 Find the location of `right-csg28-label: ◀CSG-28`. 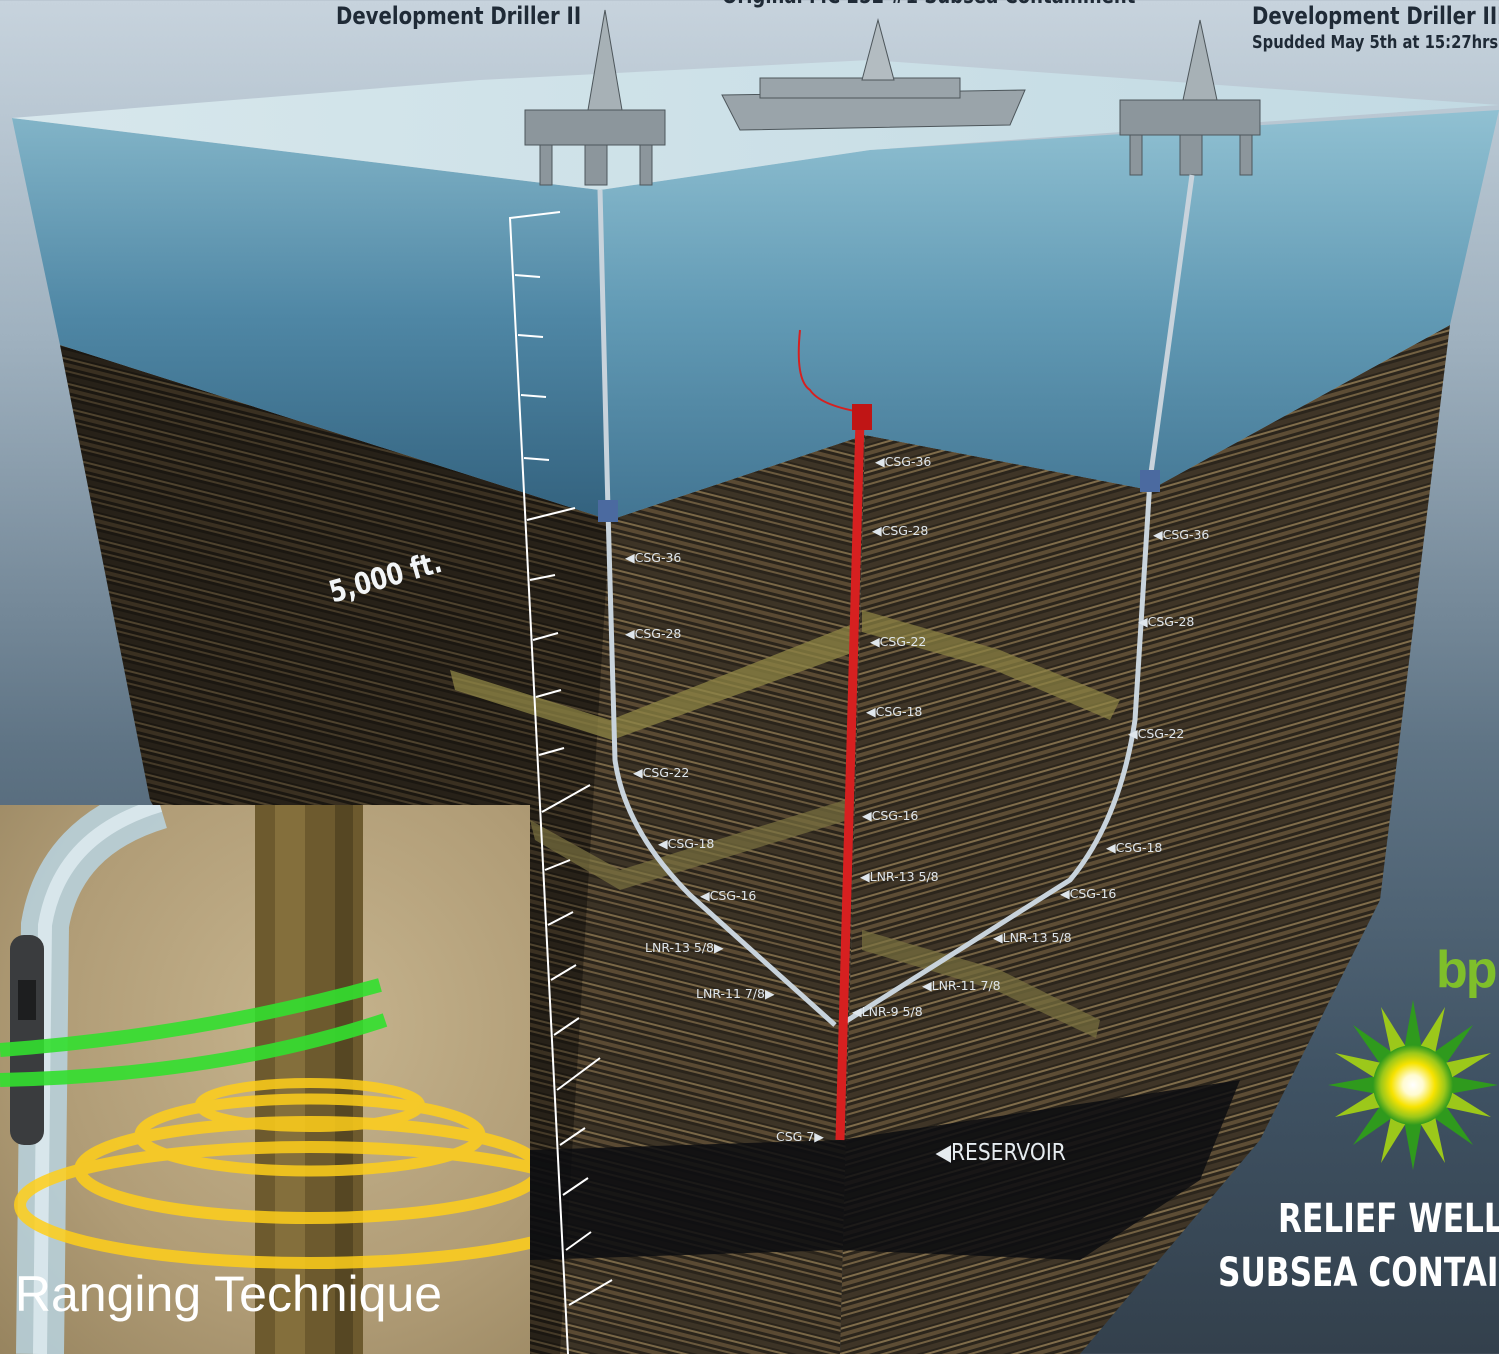

right-csg28-label: ◀CSG-28 is located at coordinates (1166, 621).